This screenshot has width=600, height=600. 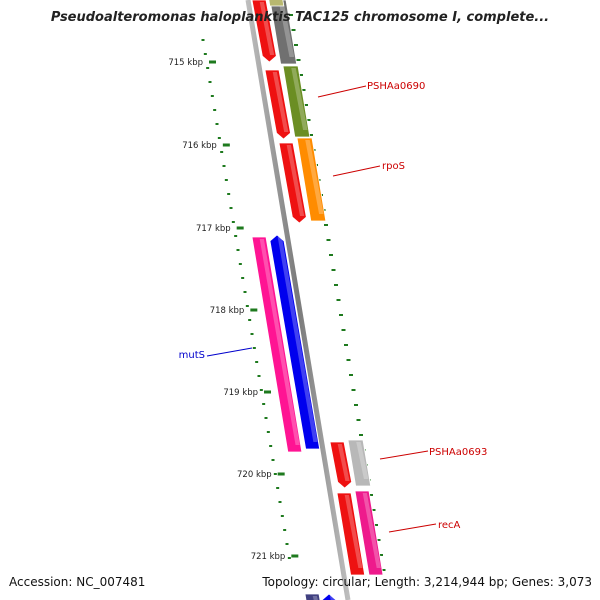 What do you see at coordinates (254, 475) in the screenshot?
I see `kbp-tick-label: 720 kbp` at bounding box center [254, 475].